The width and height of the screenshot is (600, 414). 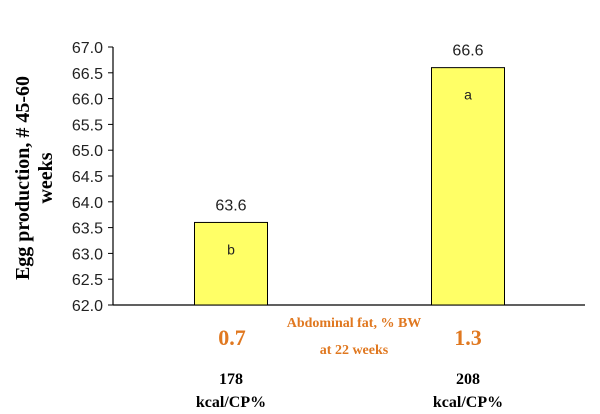 I want to click on y-axis-title: Egg production, # 45-60 weeks, so click(x=34, y=178).